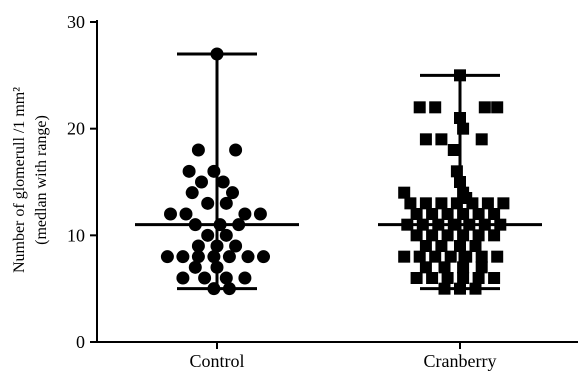 Image resolution: width=578 pixels, height=374 pixels. Describe the element at coordinates (216, 361) in the screenshot. I see `x-tick-label: Control` at that location.